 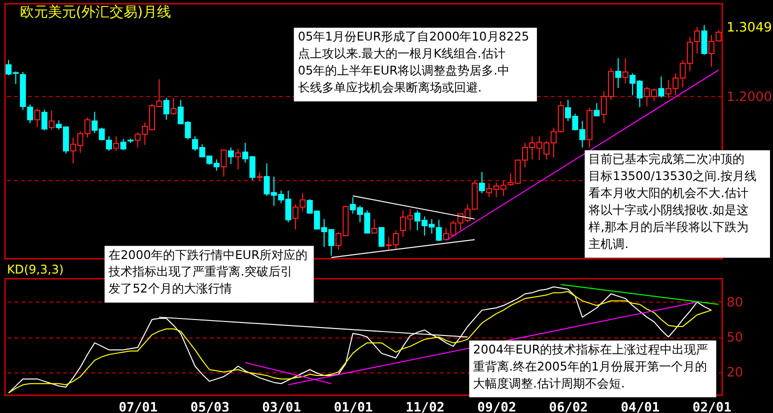 What do you see at coordinates (568, 406) in the screenshot?
I see `x-tick-label: 06/02` at bounding box center [568, 406].